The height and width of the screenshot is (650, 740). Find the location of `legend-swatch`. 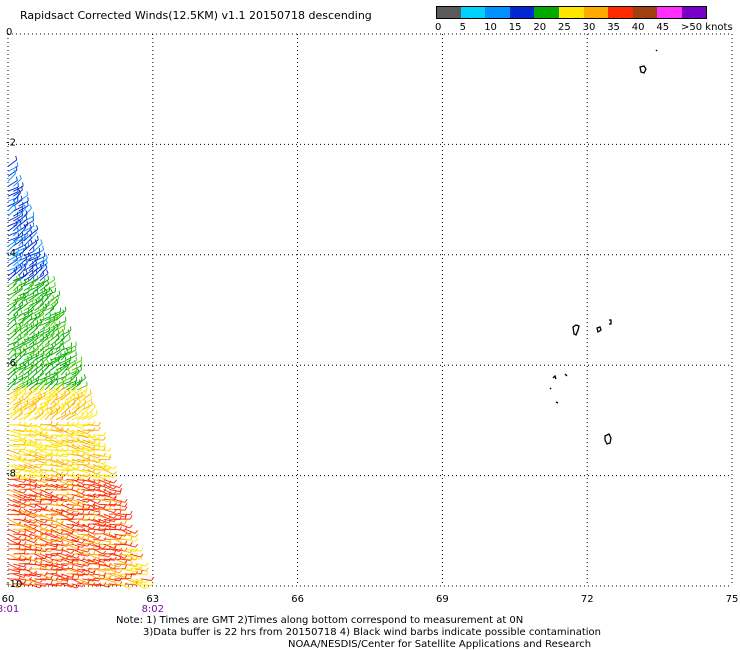

legend-swatch is located at coordinates (571, 12).